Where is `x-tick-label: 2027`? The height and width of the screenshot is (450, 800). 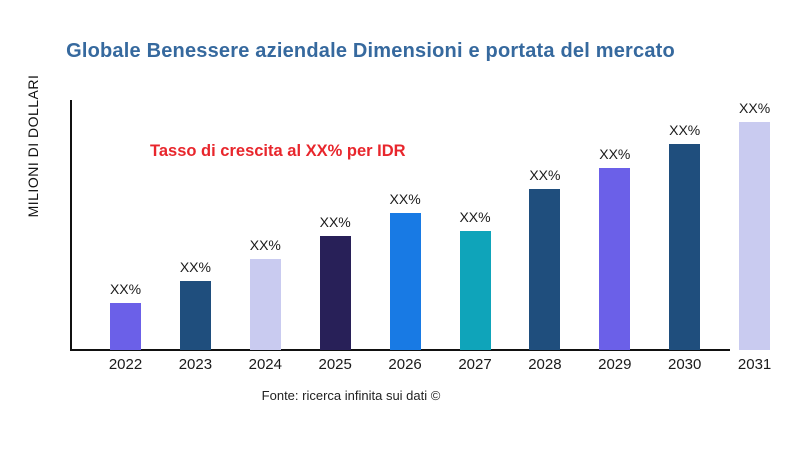 x-tick-label: 2027 is located at coordinates (475, 364).